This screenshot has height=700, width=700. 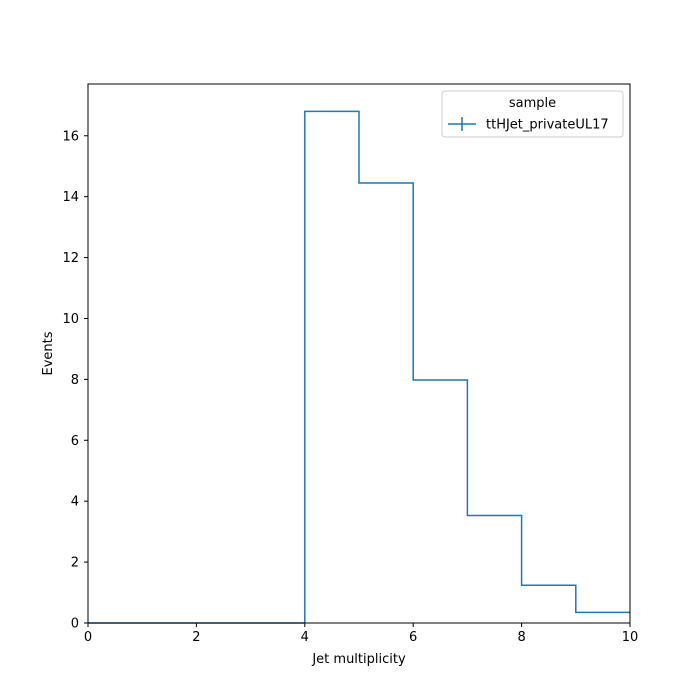 What do you see at coordinates (532, 103) in the screenshot?
I see `legend-title: sample` at bounding box center [532, 103].